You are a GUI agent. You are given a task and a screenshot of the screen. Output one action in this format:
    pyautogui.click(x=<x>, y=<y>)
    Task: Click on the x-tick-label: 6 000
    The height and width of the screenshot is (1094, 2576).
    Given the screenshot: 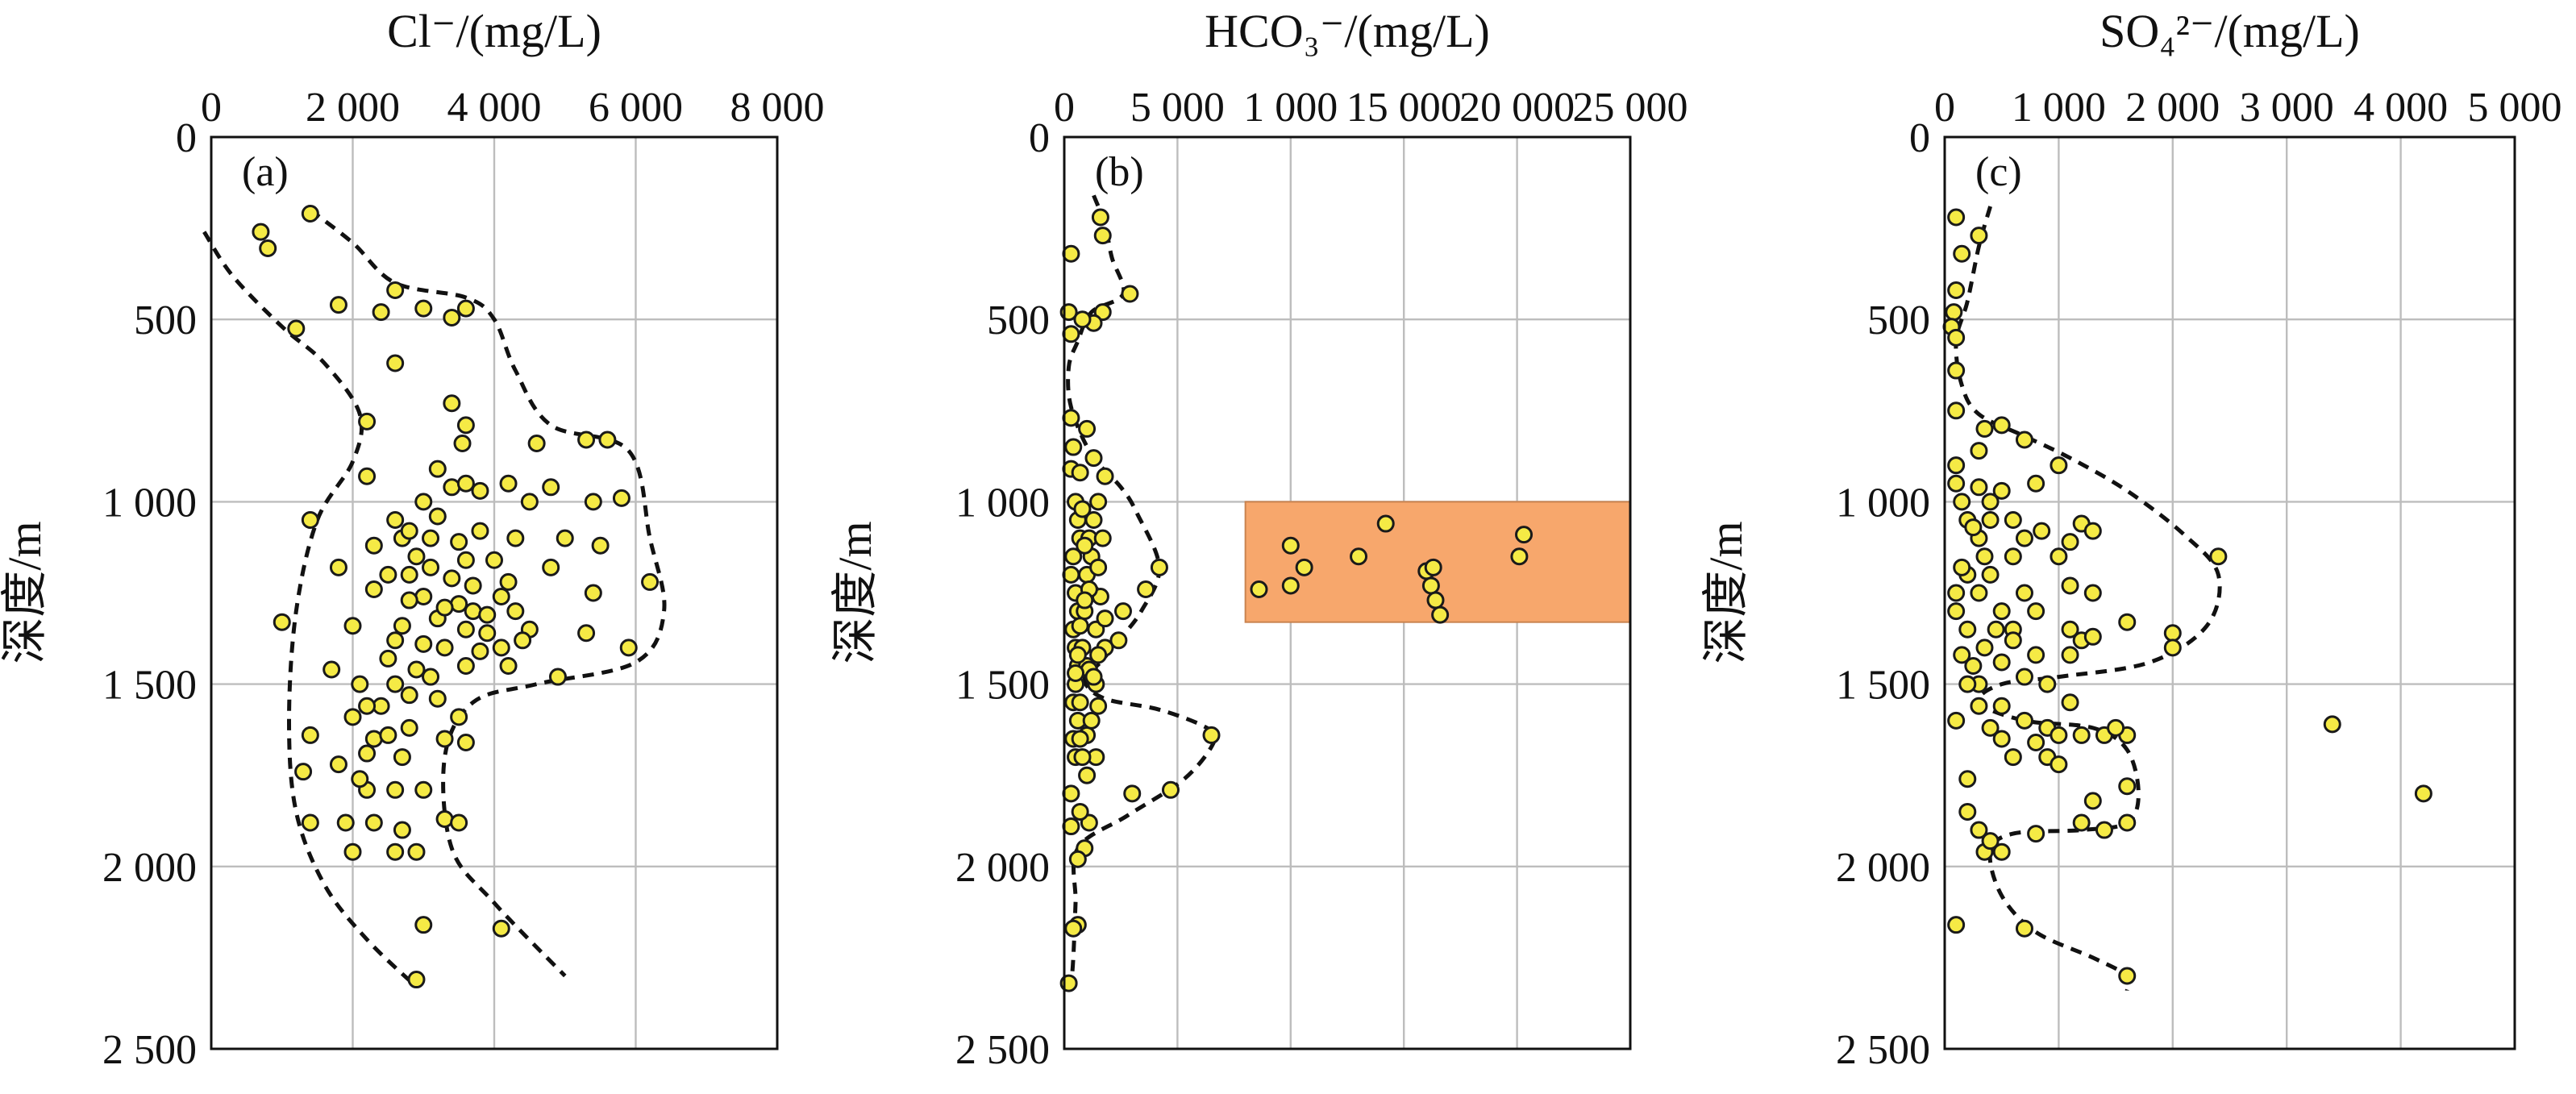 What is the action you would take?
    pyautogui.click(x=636, y=108)
    